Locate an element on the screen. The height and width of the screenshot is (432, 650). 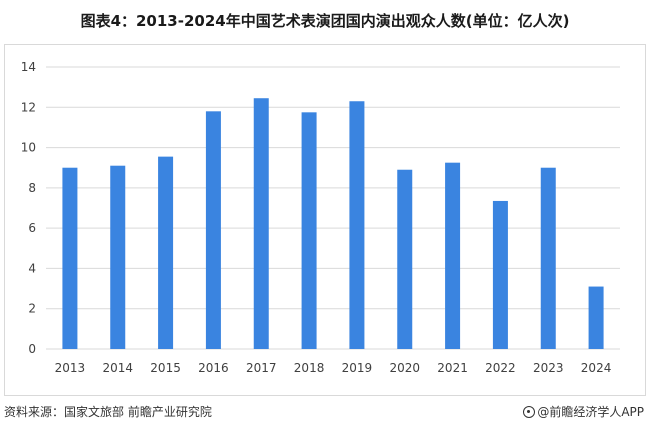
bar-2023 is located at coordinates (548, 258).